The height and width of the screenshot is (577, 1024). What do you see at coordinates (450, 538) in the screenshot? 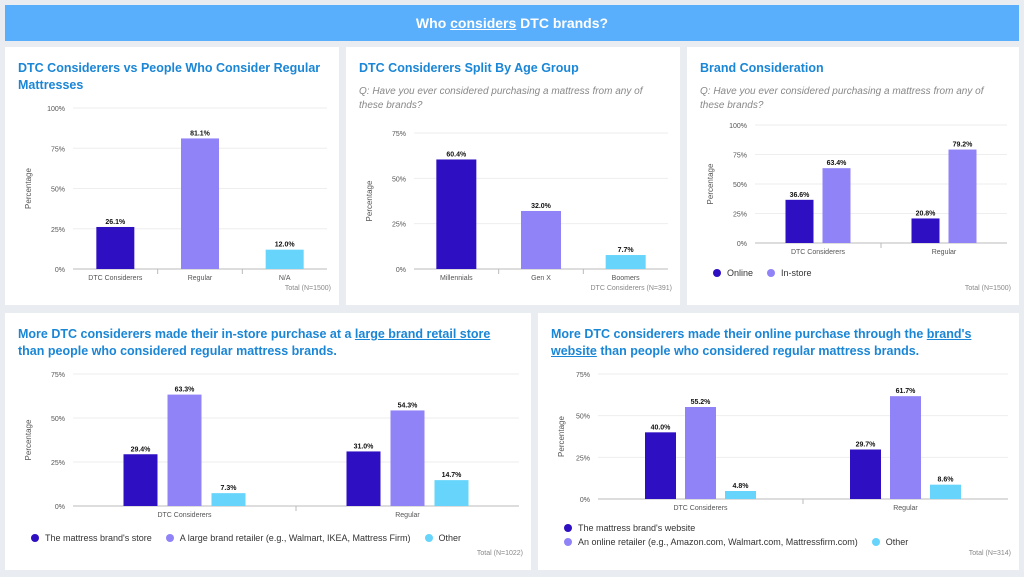
I see `legend-label: Other` at bounding box center [450, 538].